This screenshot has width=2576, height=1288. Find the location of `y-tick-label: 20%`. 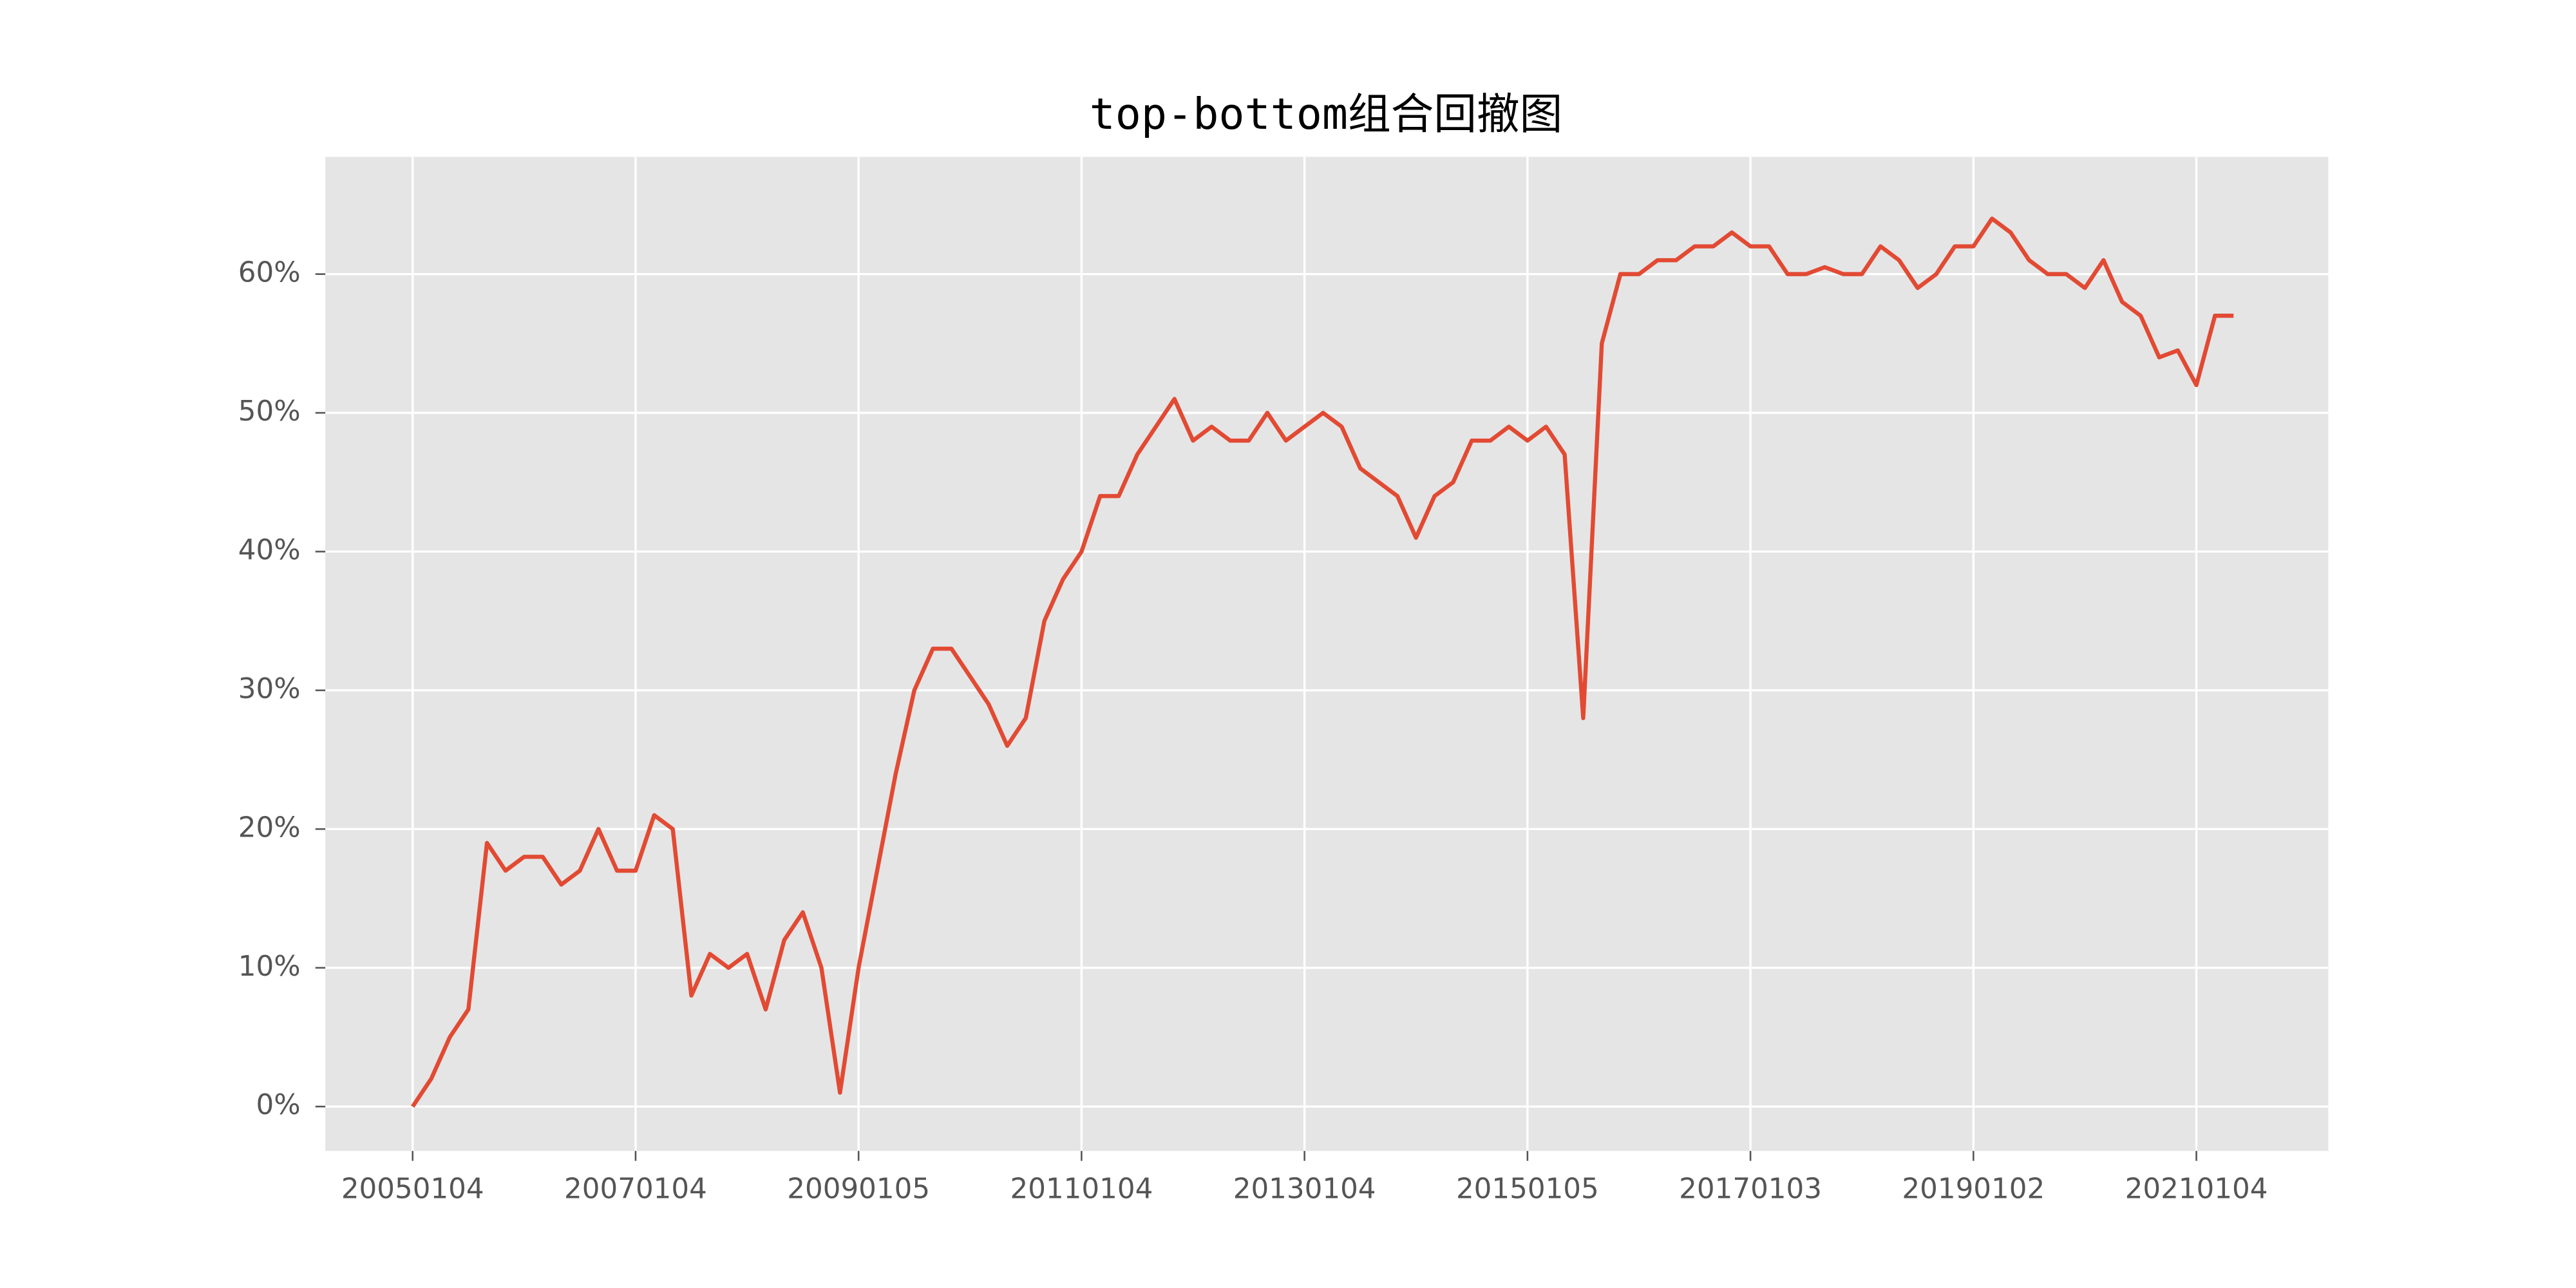

y-tick-label: 20% is located at coordinates (269, 827).